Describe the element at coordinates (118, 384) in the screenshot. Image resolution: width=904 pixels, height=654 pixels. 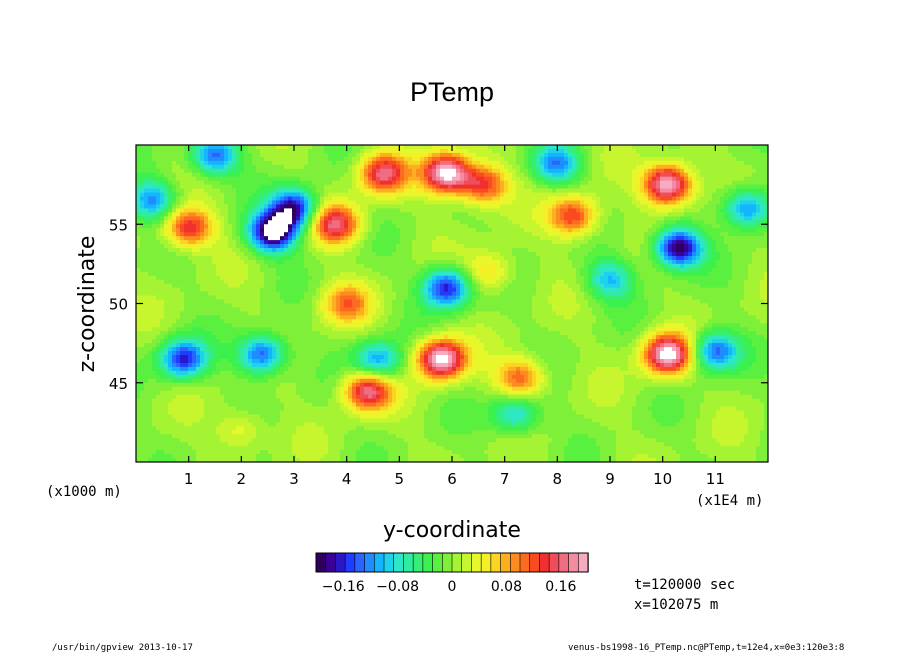
I see `y-tick-label: 45` at that location.